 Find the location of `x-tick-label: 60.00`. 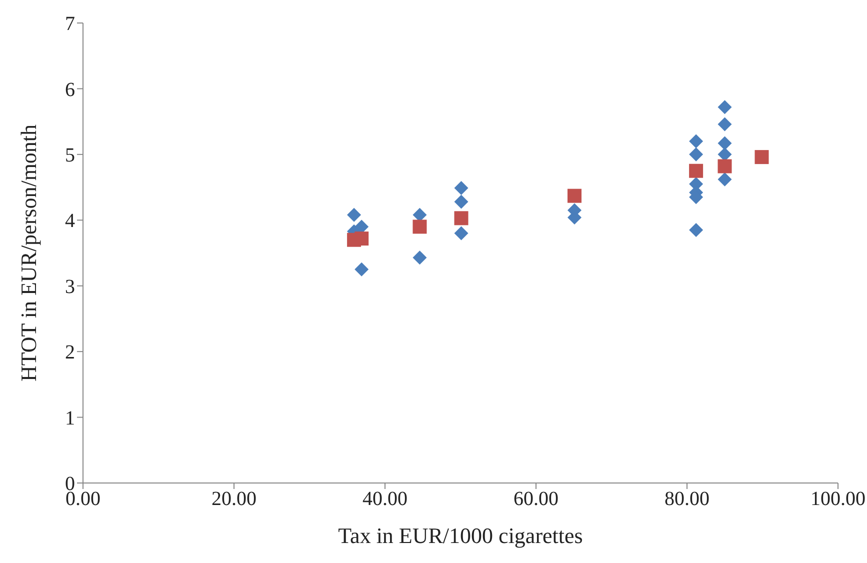

x-tick-label: 60.00 is located at coordinates (536, 499).